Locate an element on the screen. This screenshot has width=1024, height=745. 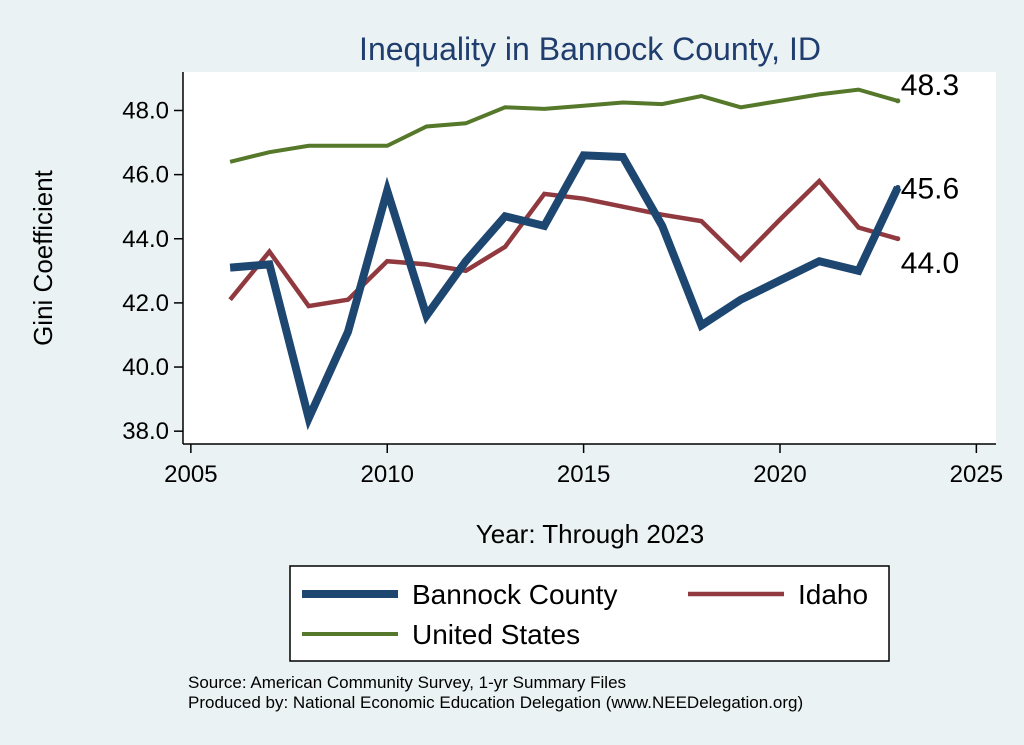
x-tick-label: 2025 is located at coordinates (976, 474).